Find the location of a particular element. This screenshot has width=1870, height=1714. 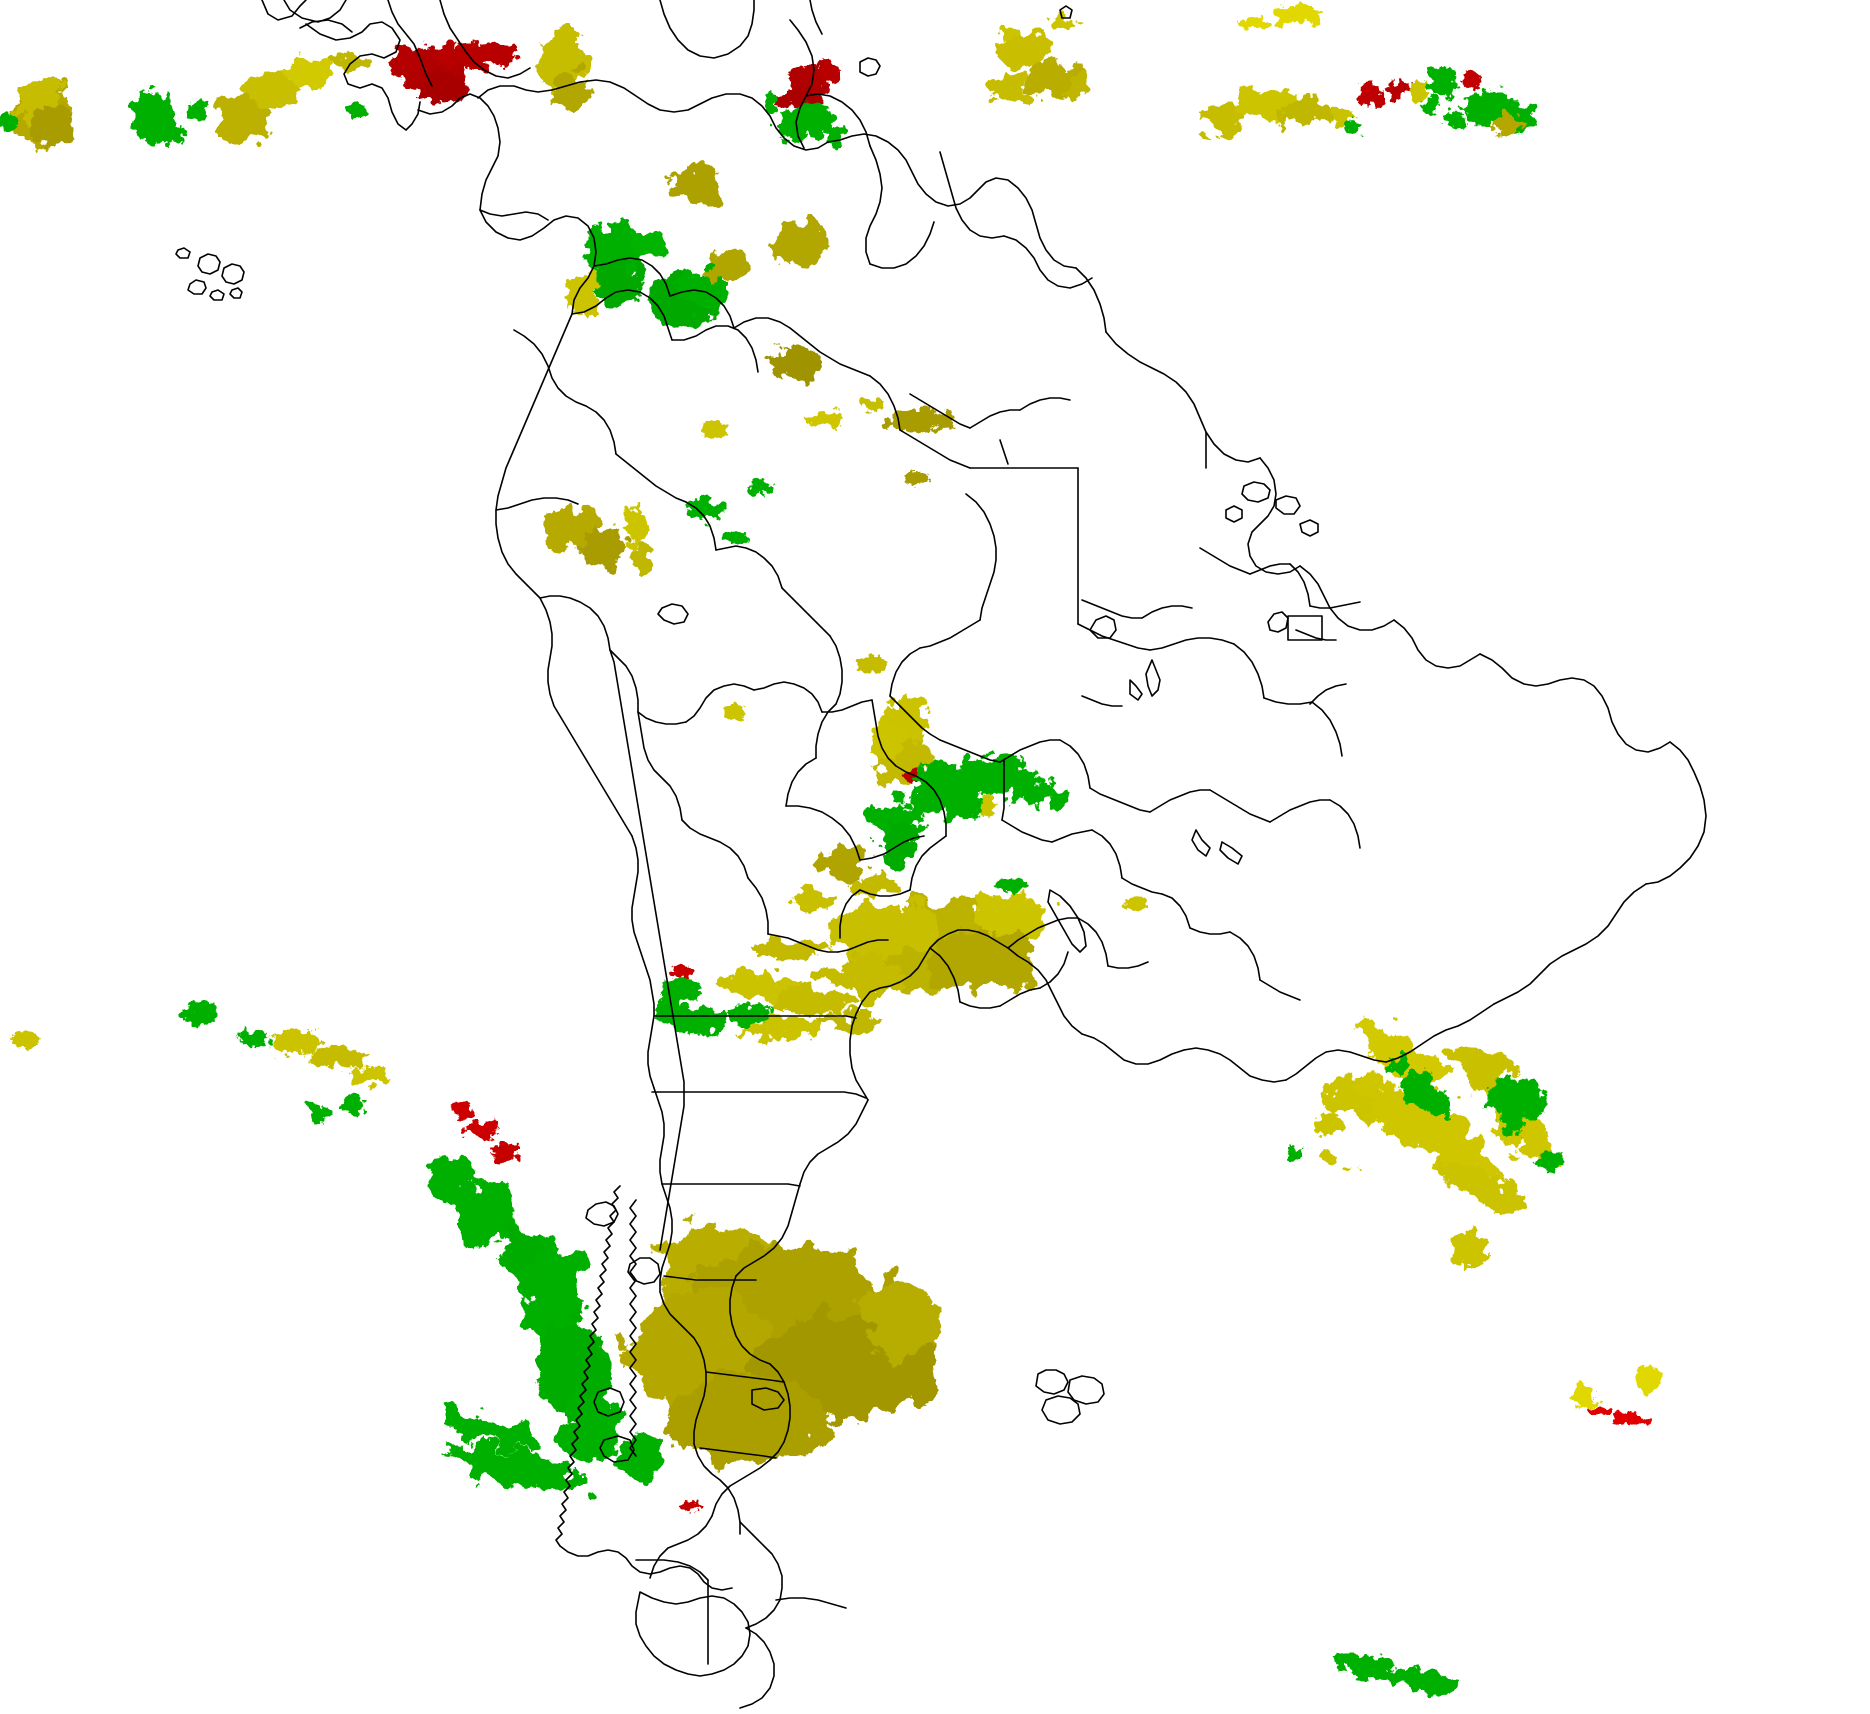

olive-patch-top-right-edge is located at coordinates (1281, 17).